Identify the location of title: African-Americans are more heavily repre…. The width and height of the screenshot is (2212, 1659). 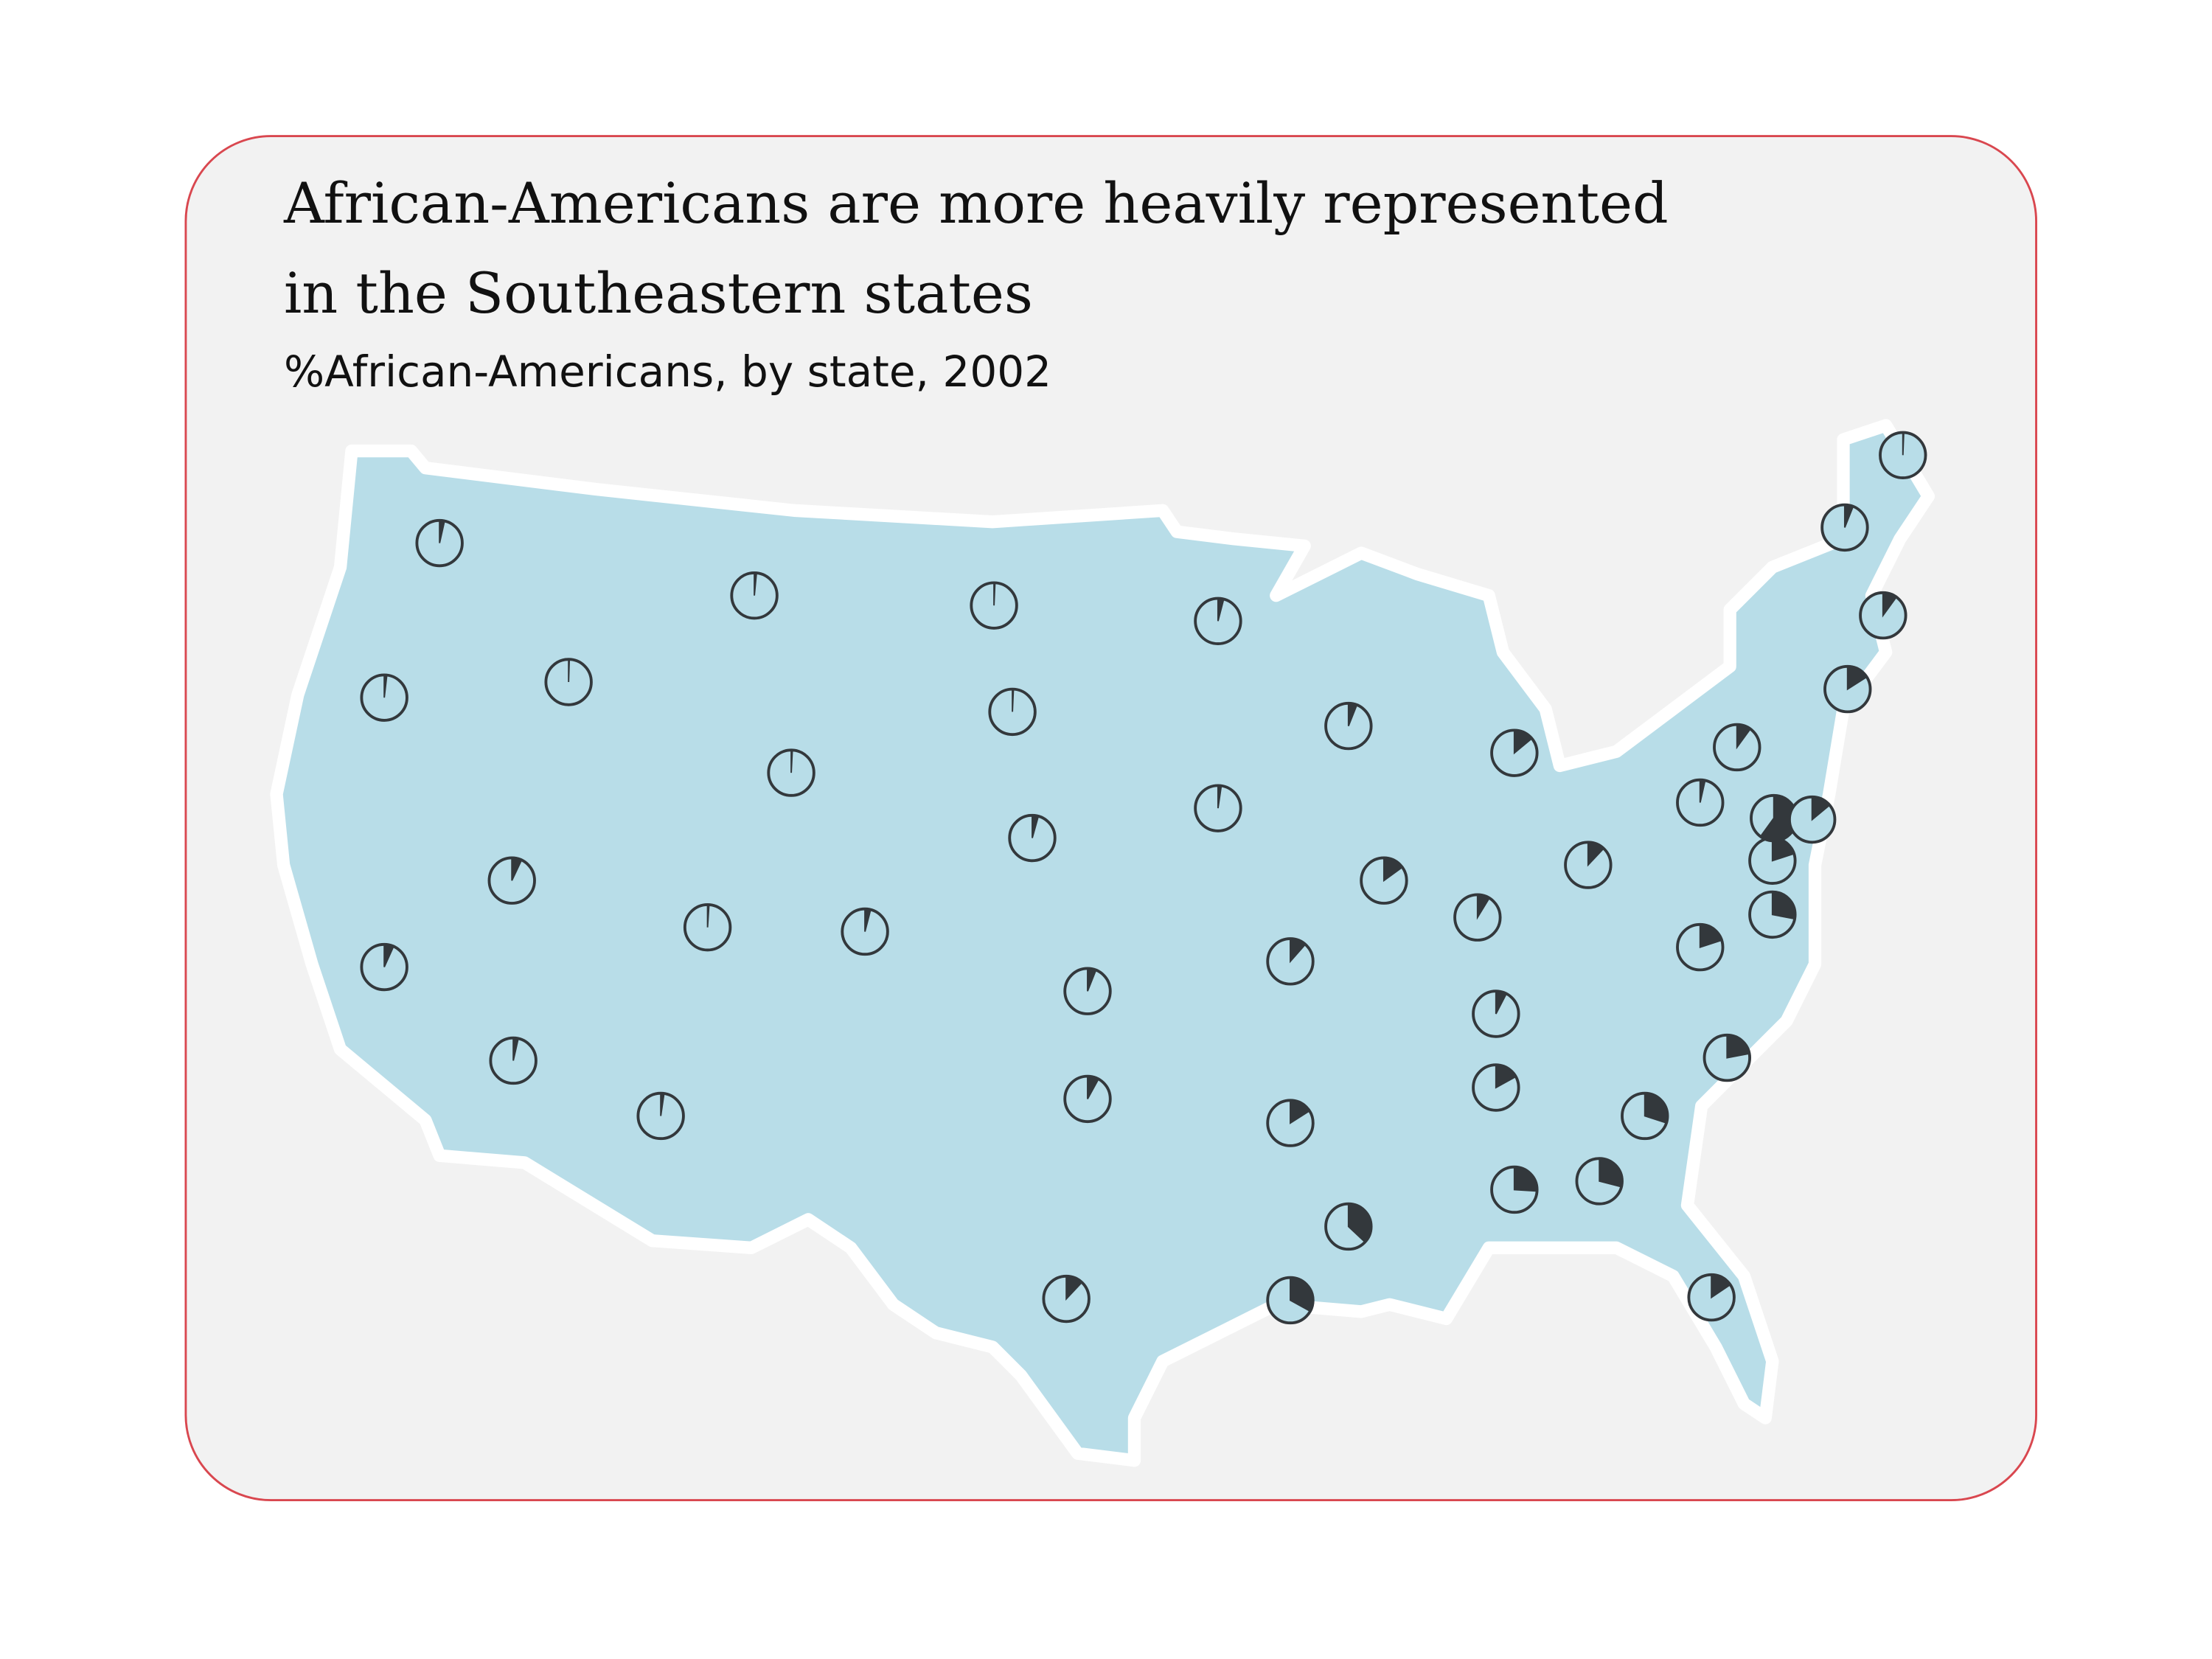
(976, 248).